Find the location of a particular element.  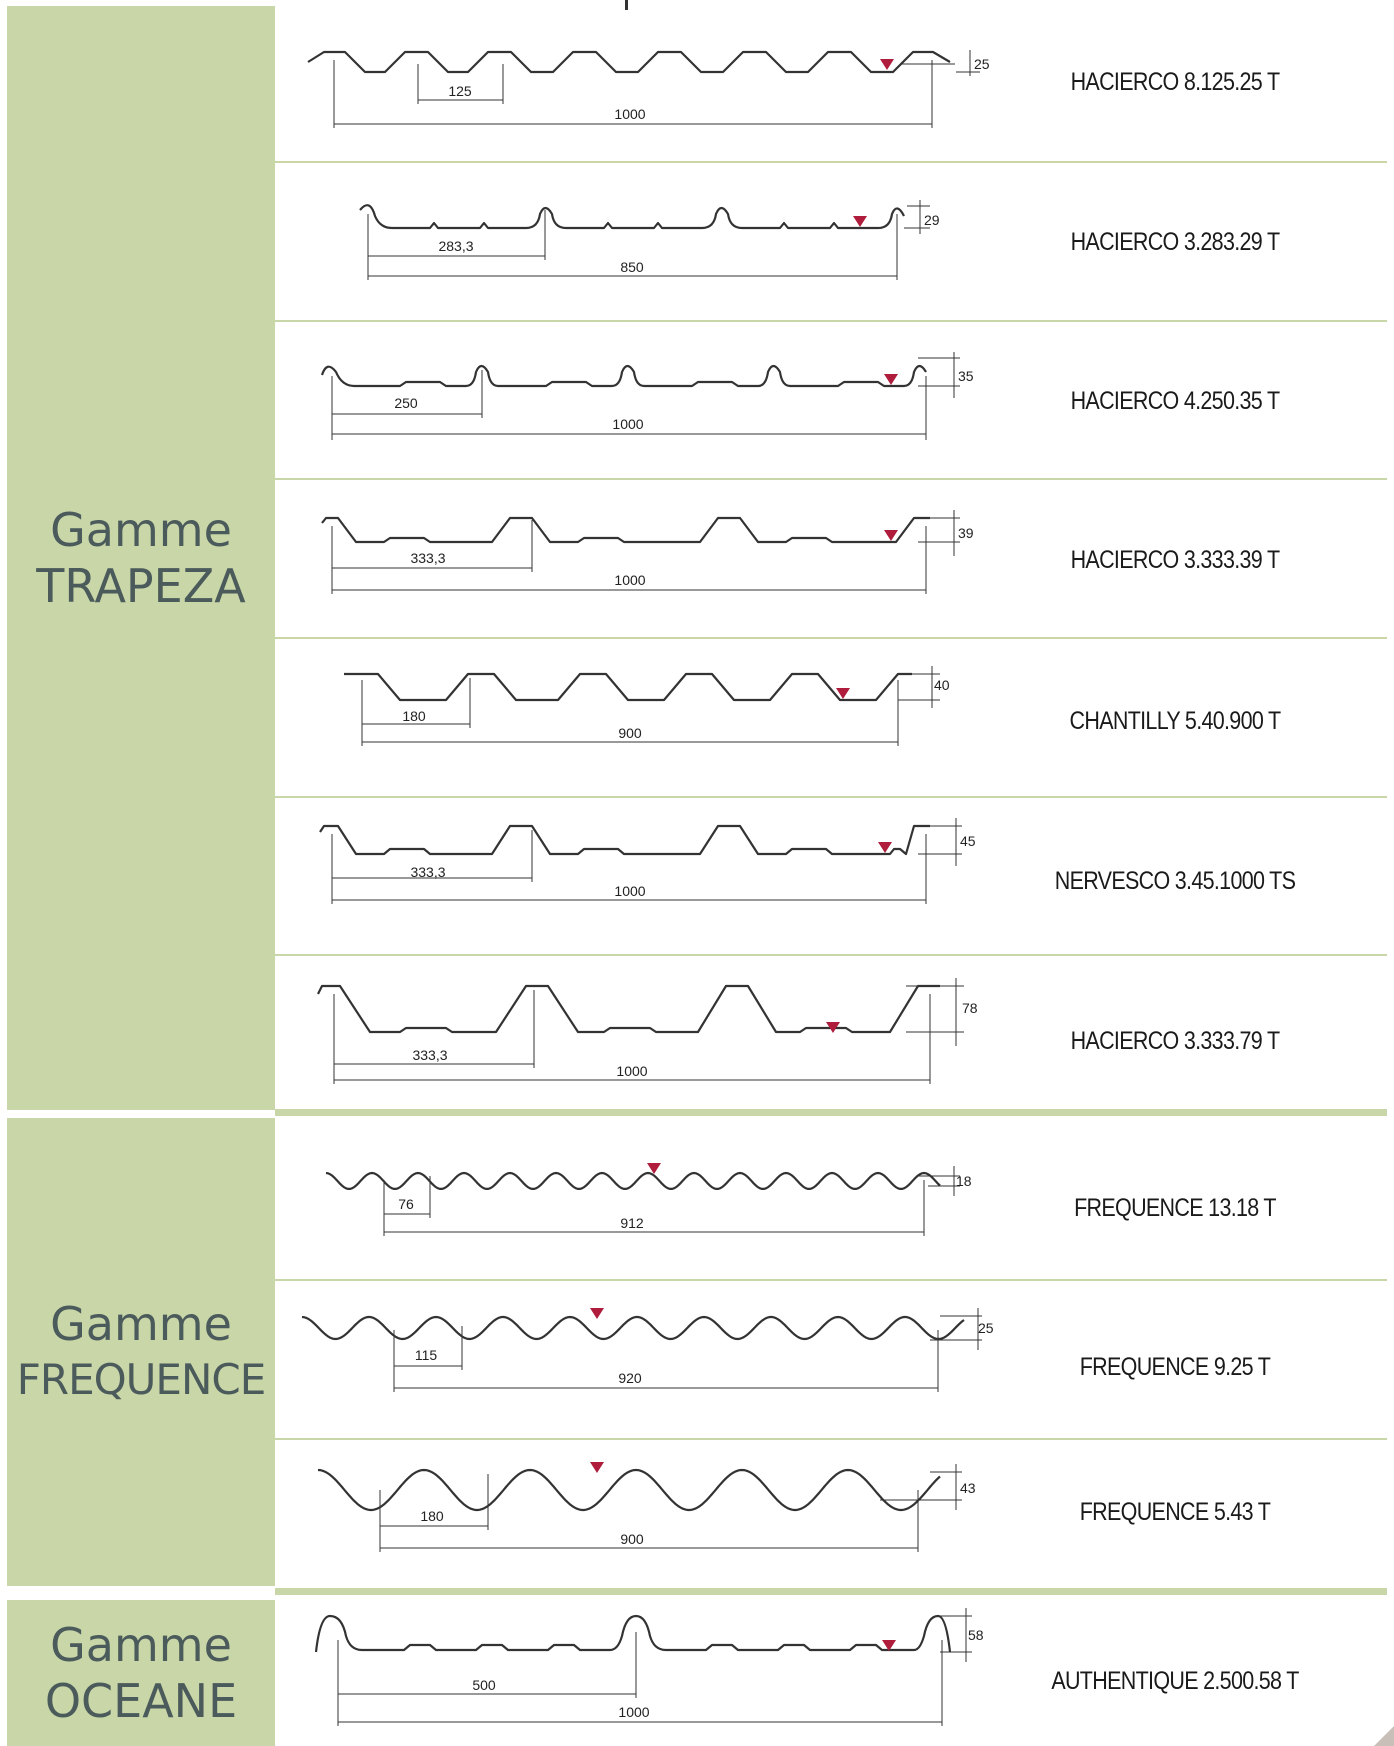

gamme-name: FREQUENCE is located at coordinates (141, 1379).